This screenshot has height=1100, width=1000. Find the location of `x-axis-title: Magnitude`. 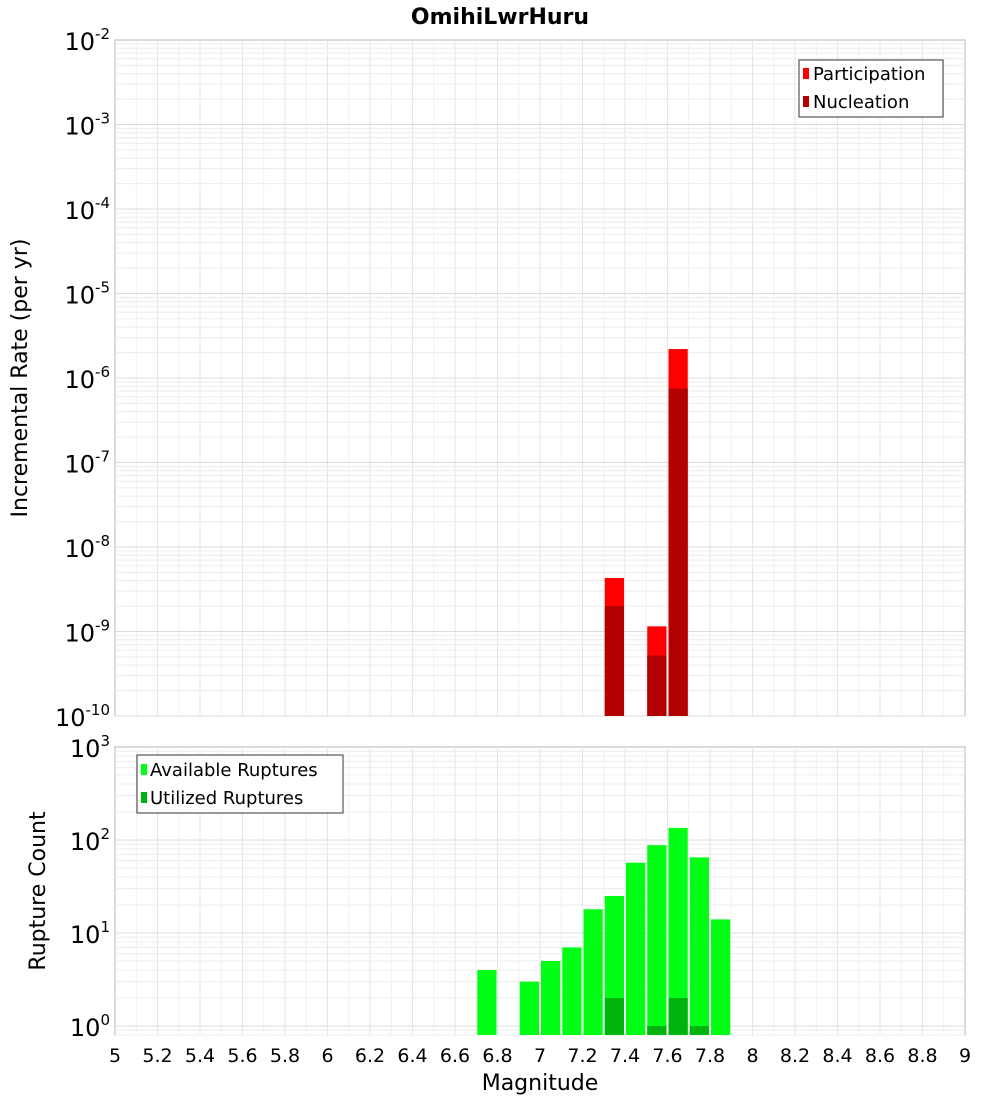

x-axis-title: Magnitude is located at coordinates (540, 1083).